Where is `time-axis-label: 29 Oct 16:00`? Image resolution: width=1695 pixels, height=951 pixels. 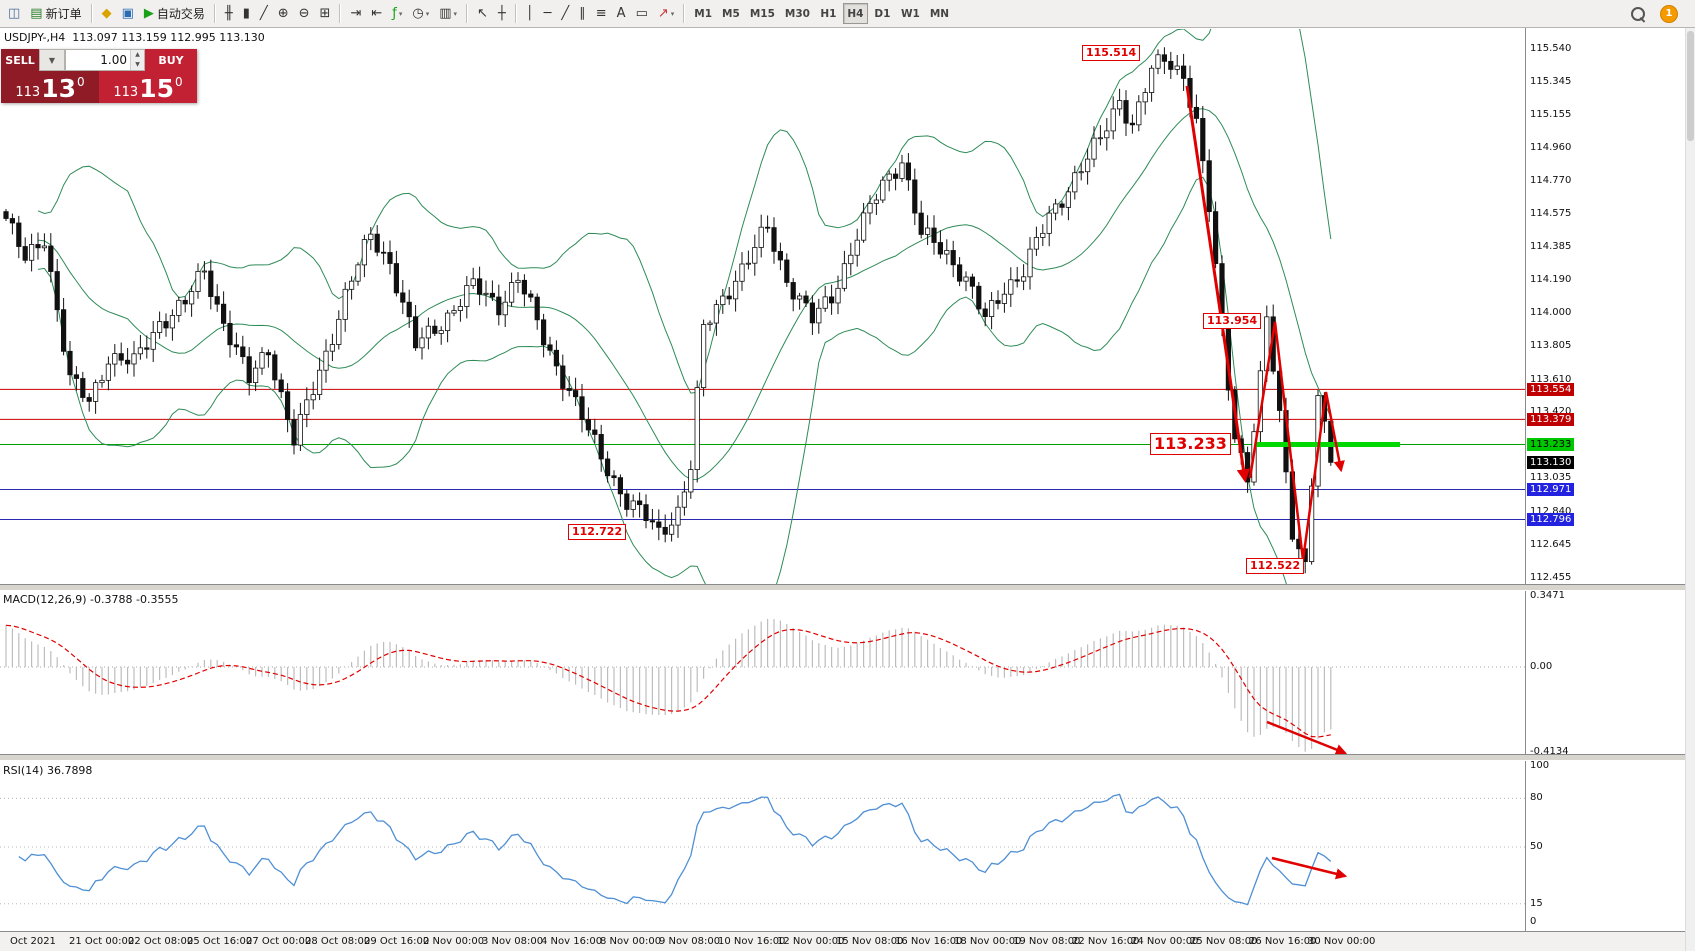 time-axis-label: 29 Oct 16:00 is located at coordinates (397, 941).